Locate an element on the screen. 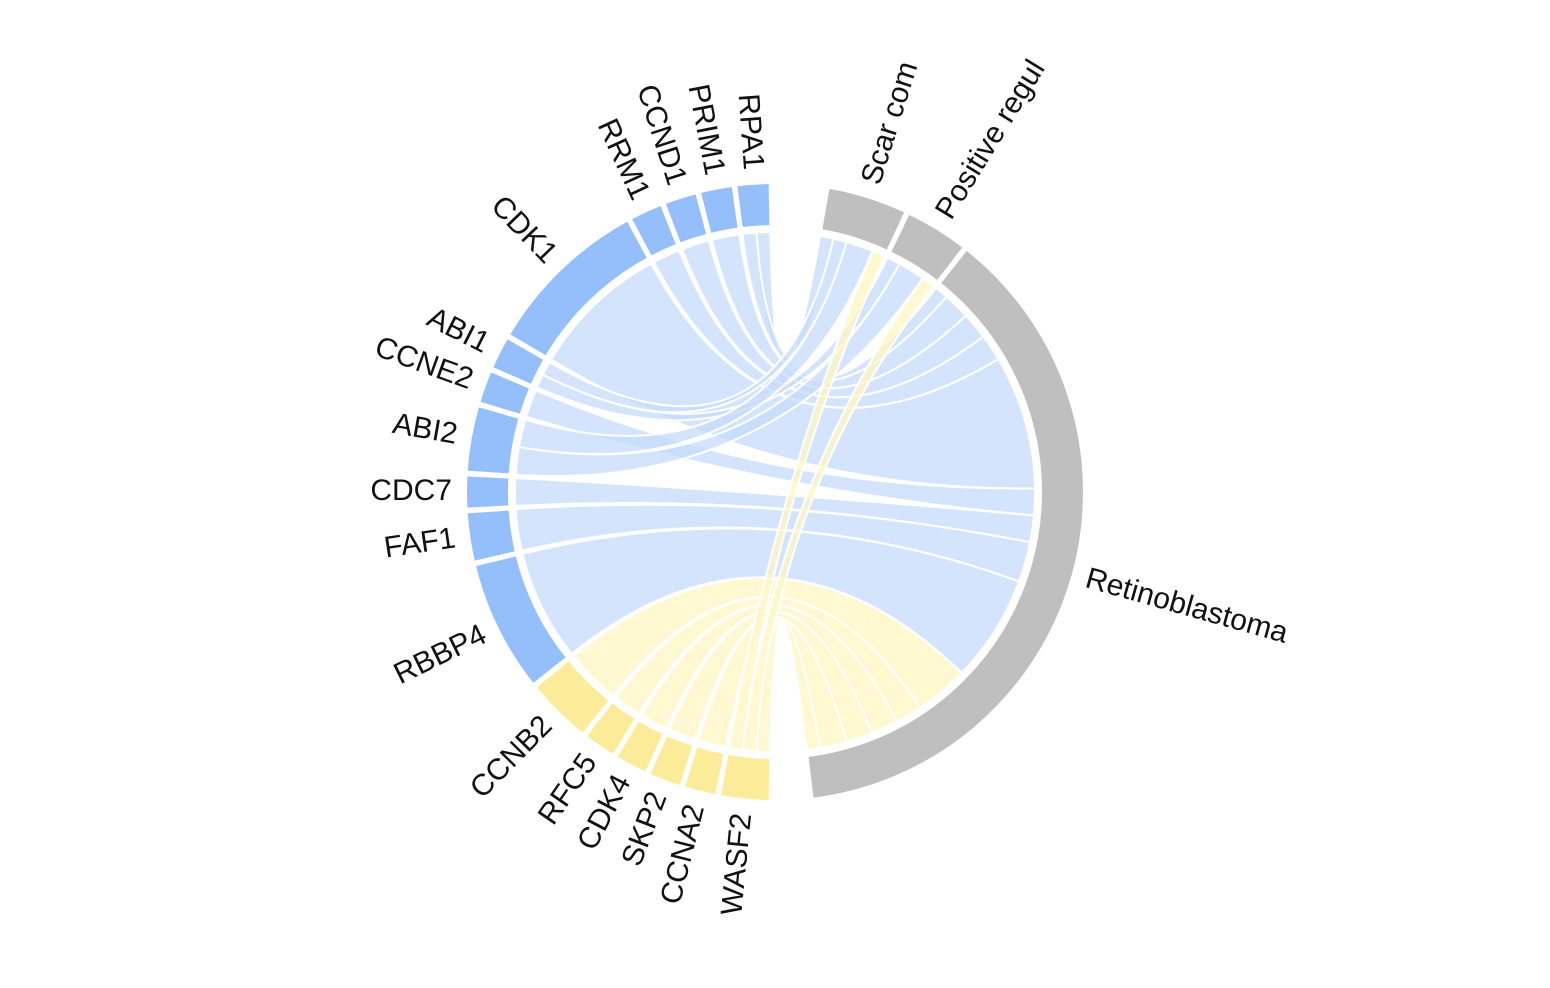 The width and height of the screenshot is (1550, 988). link-cdc7-retinoblastoma is located at coordinates (775, 510).